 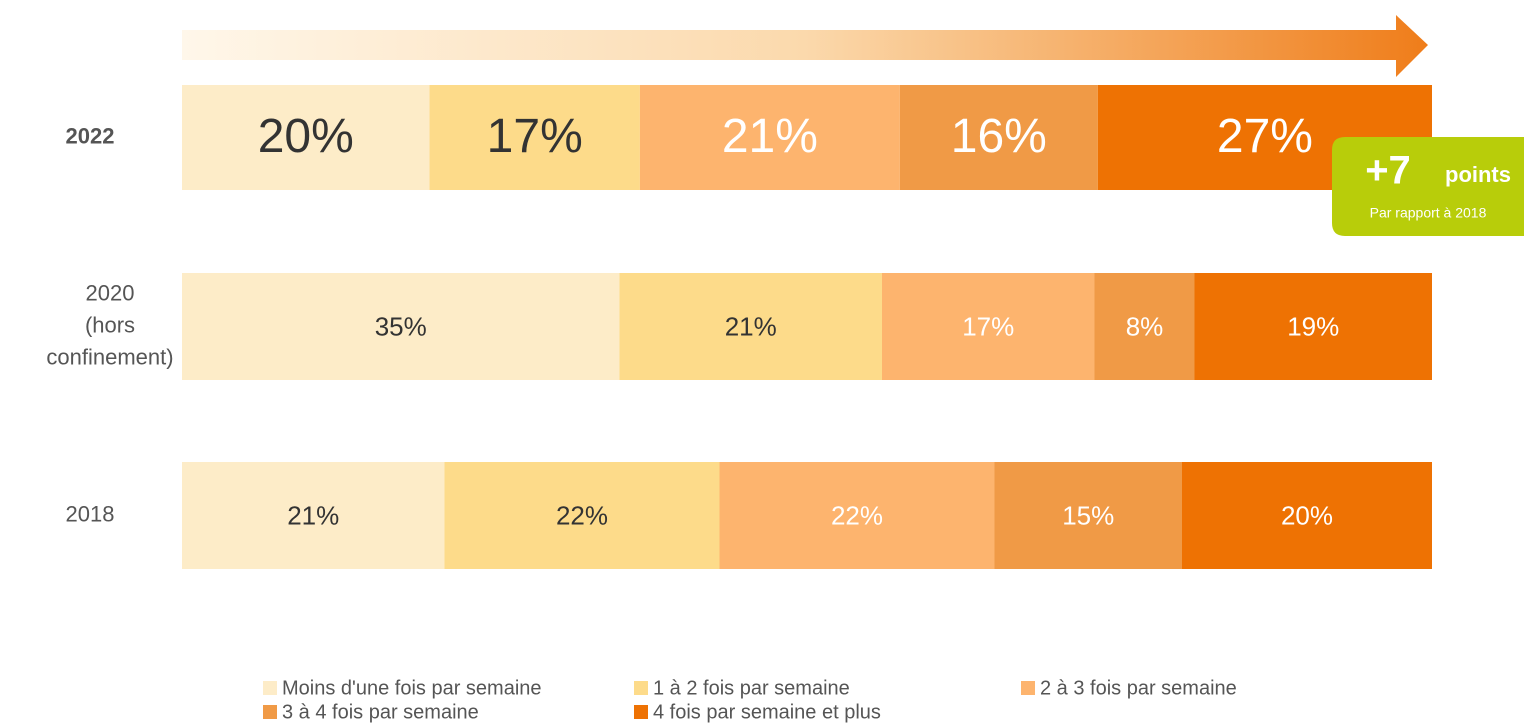 I want to click on value-label: 16%, so click(x=999, y=136).